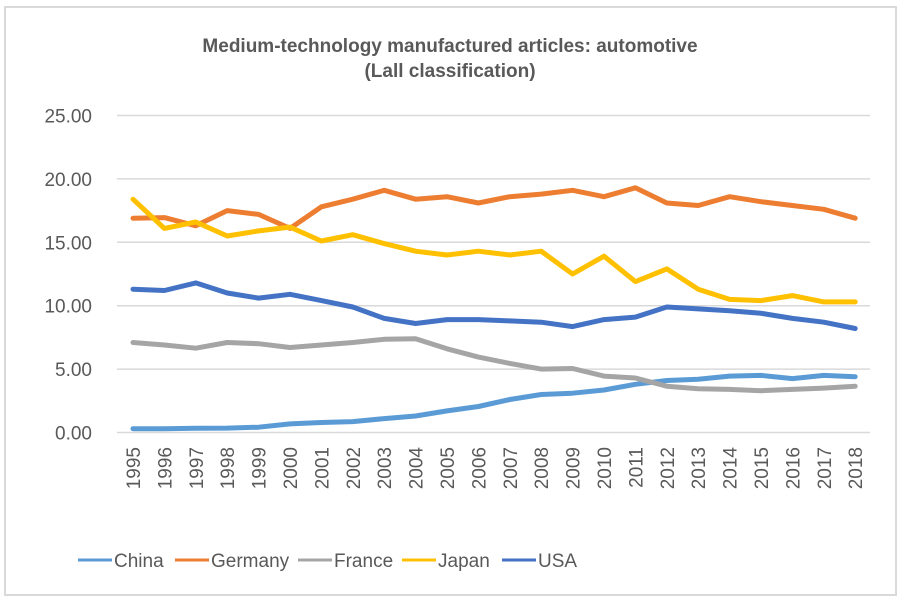  What do you see at coordinates (363, 561) in the screenshot?
I see `legend-label: France` at bounding box center [363, 561].